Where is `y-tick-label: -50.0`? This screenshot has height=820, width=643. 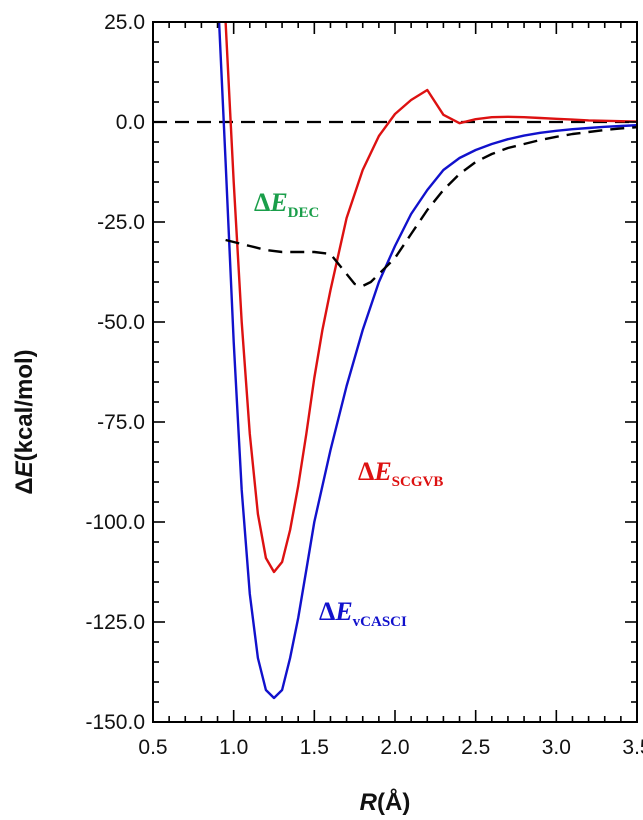
y-tick-label: -50.0 is located at coordinates (121, 322).